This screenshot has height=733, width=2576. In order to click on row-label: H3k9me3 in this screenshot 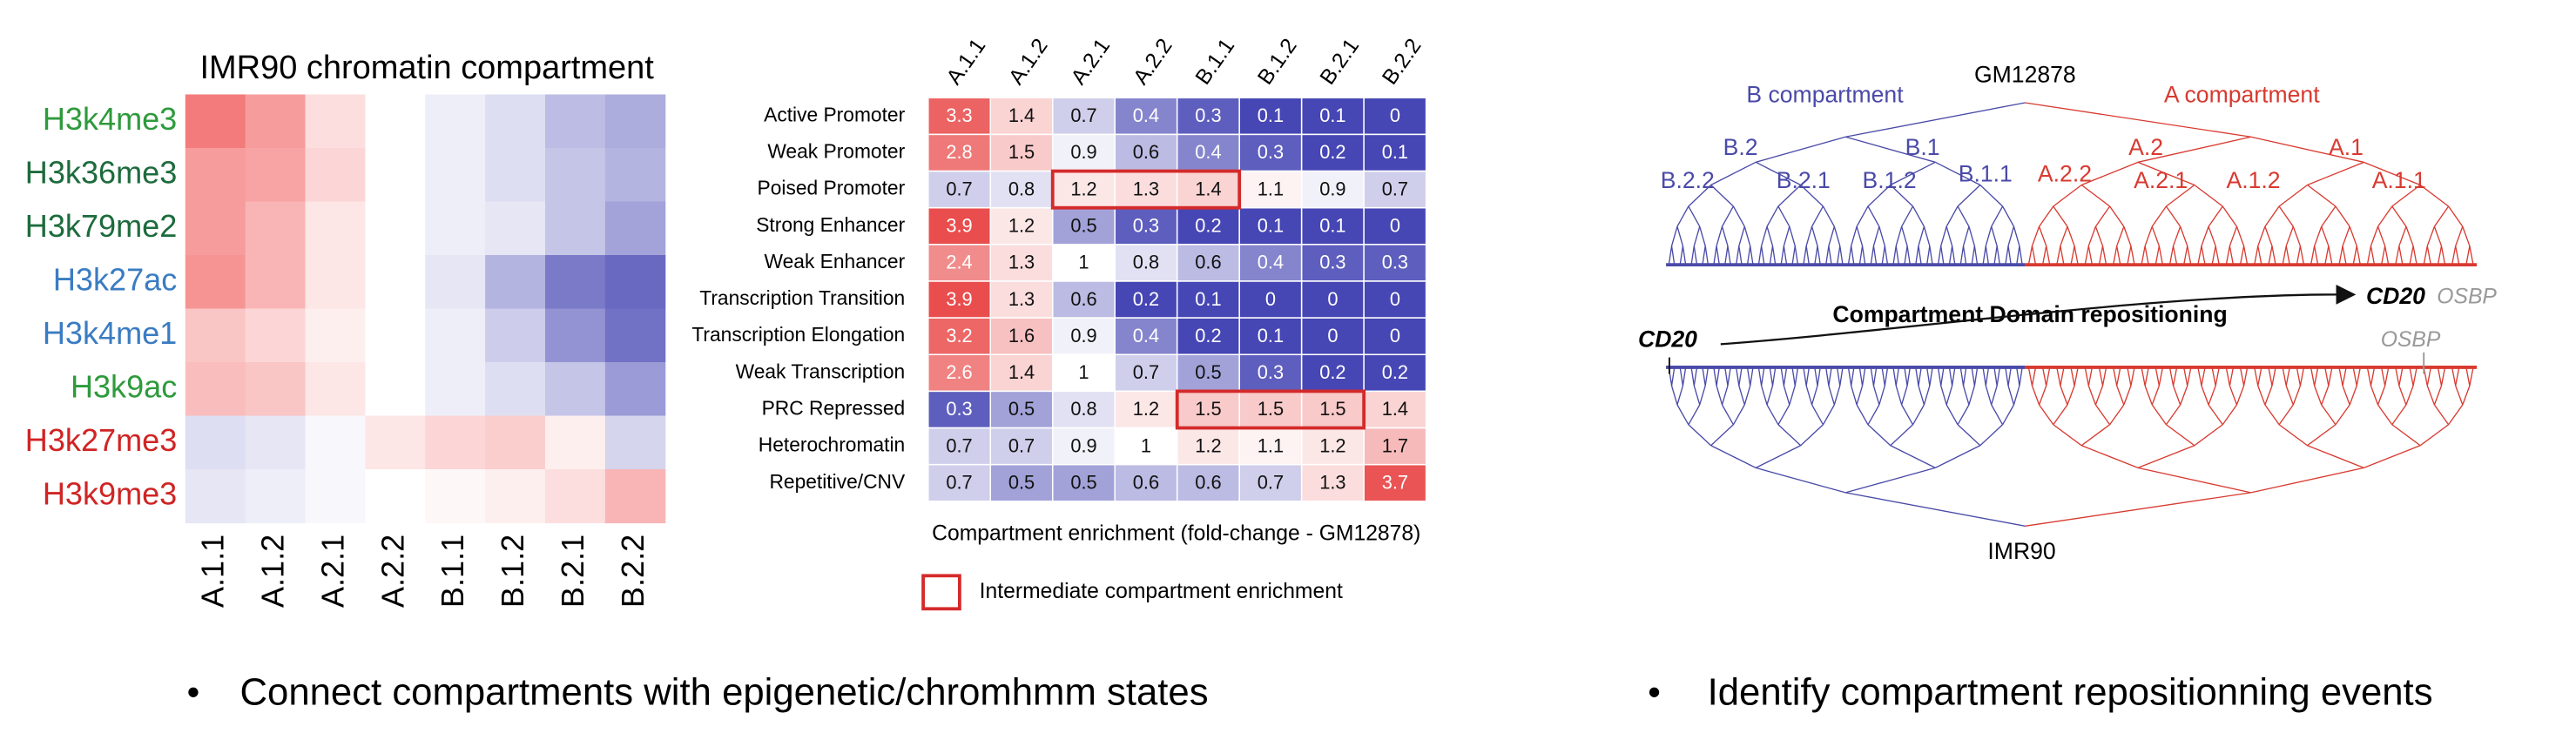, I will do `click(110, 493)`.